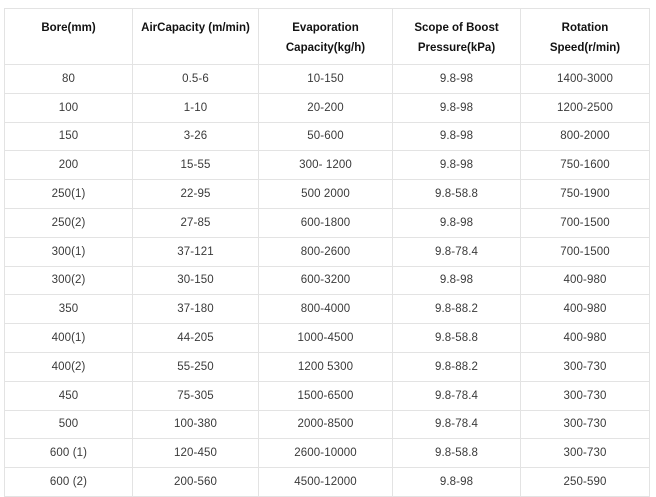  I want to click on table-cell: 250(1), so click(68, 194).